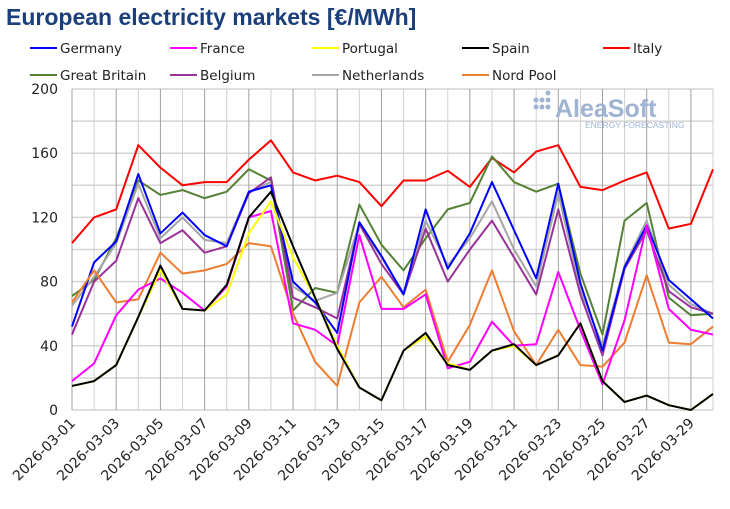 This screenshot has width=730, height=509. Describe the element at coordinates (44, 90) in the screenshot. I see `y-tick-label: 200` at that location.